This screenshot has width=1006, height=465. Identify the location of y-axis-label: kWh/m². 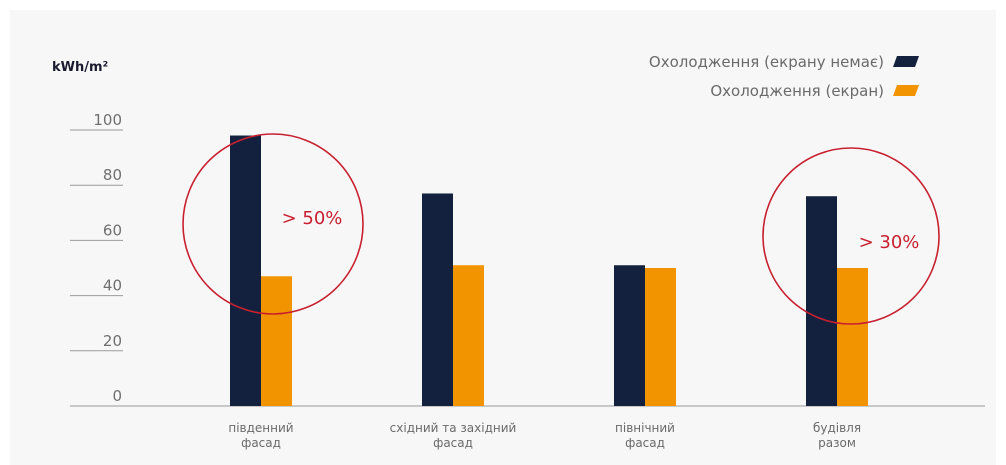
(80, 67).